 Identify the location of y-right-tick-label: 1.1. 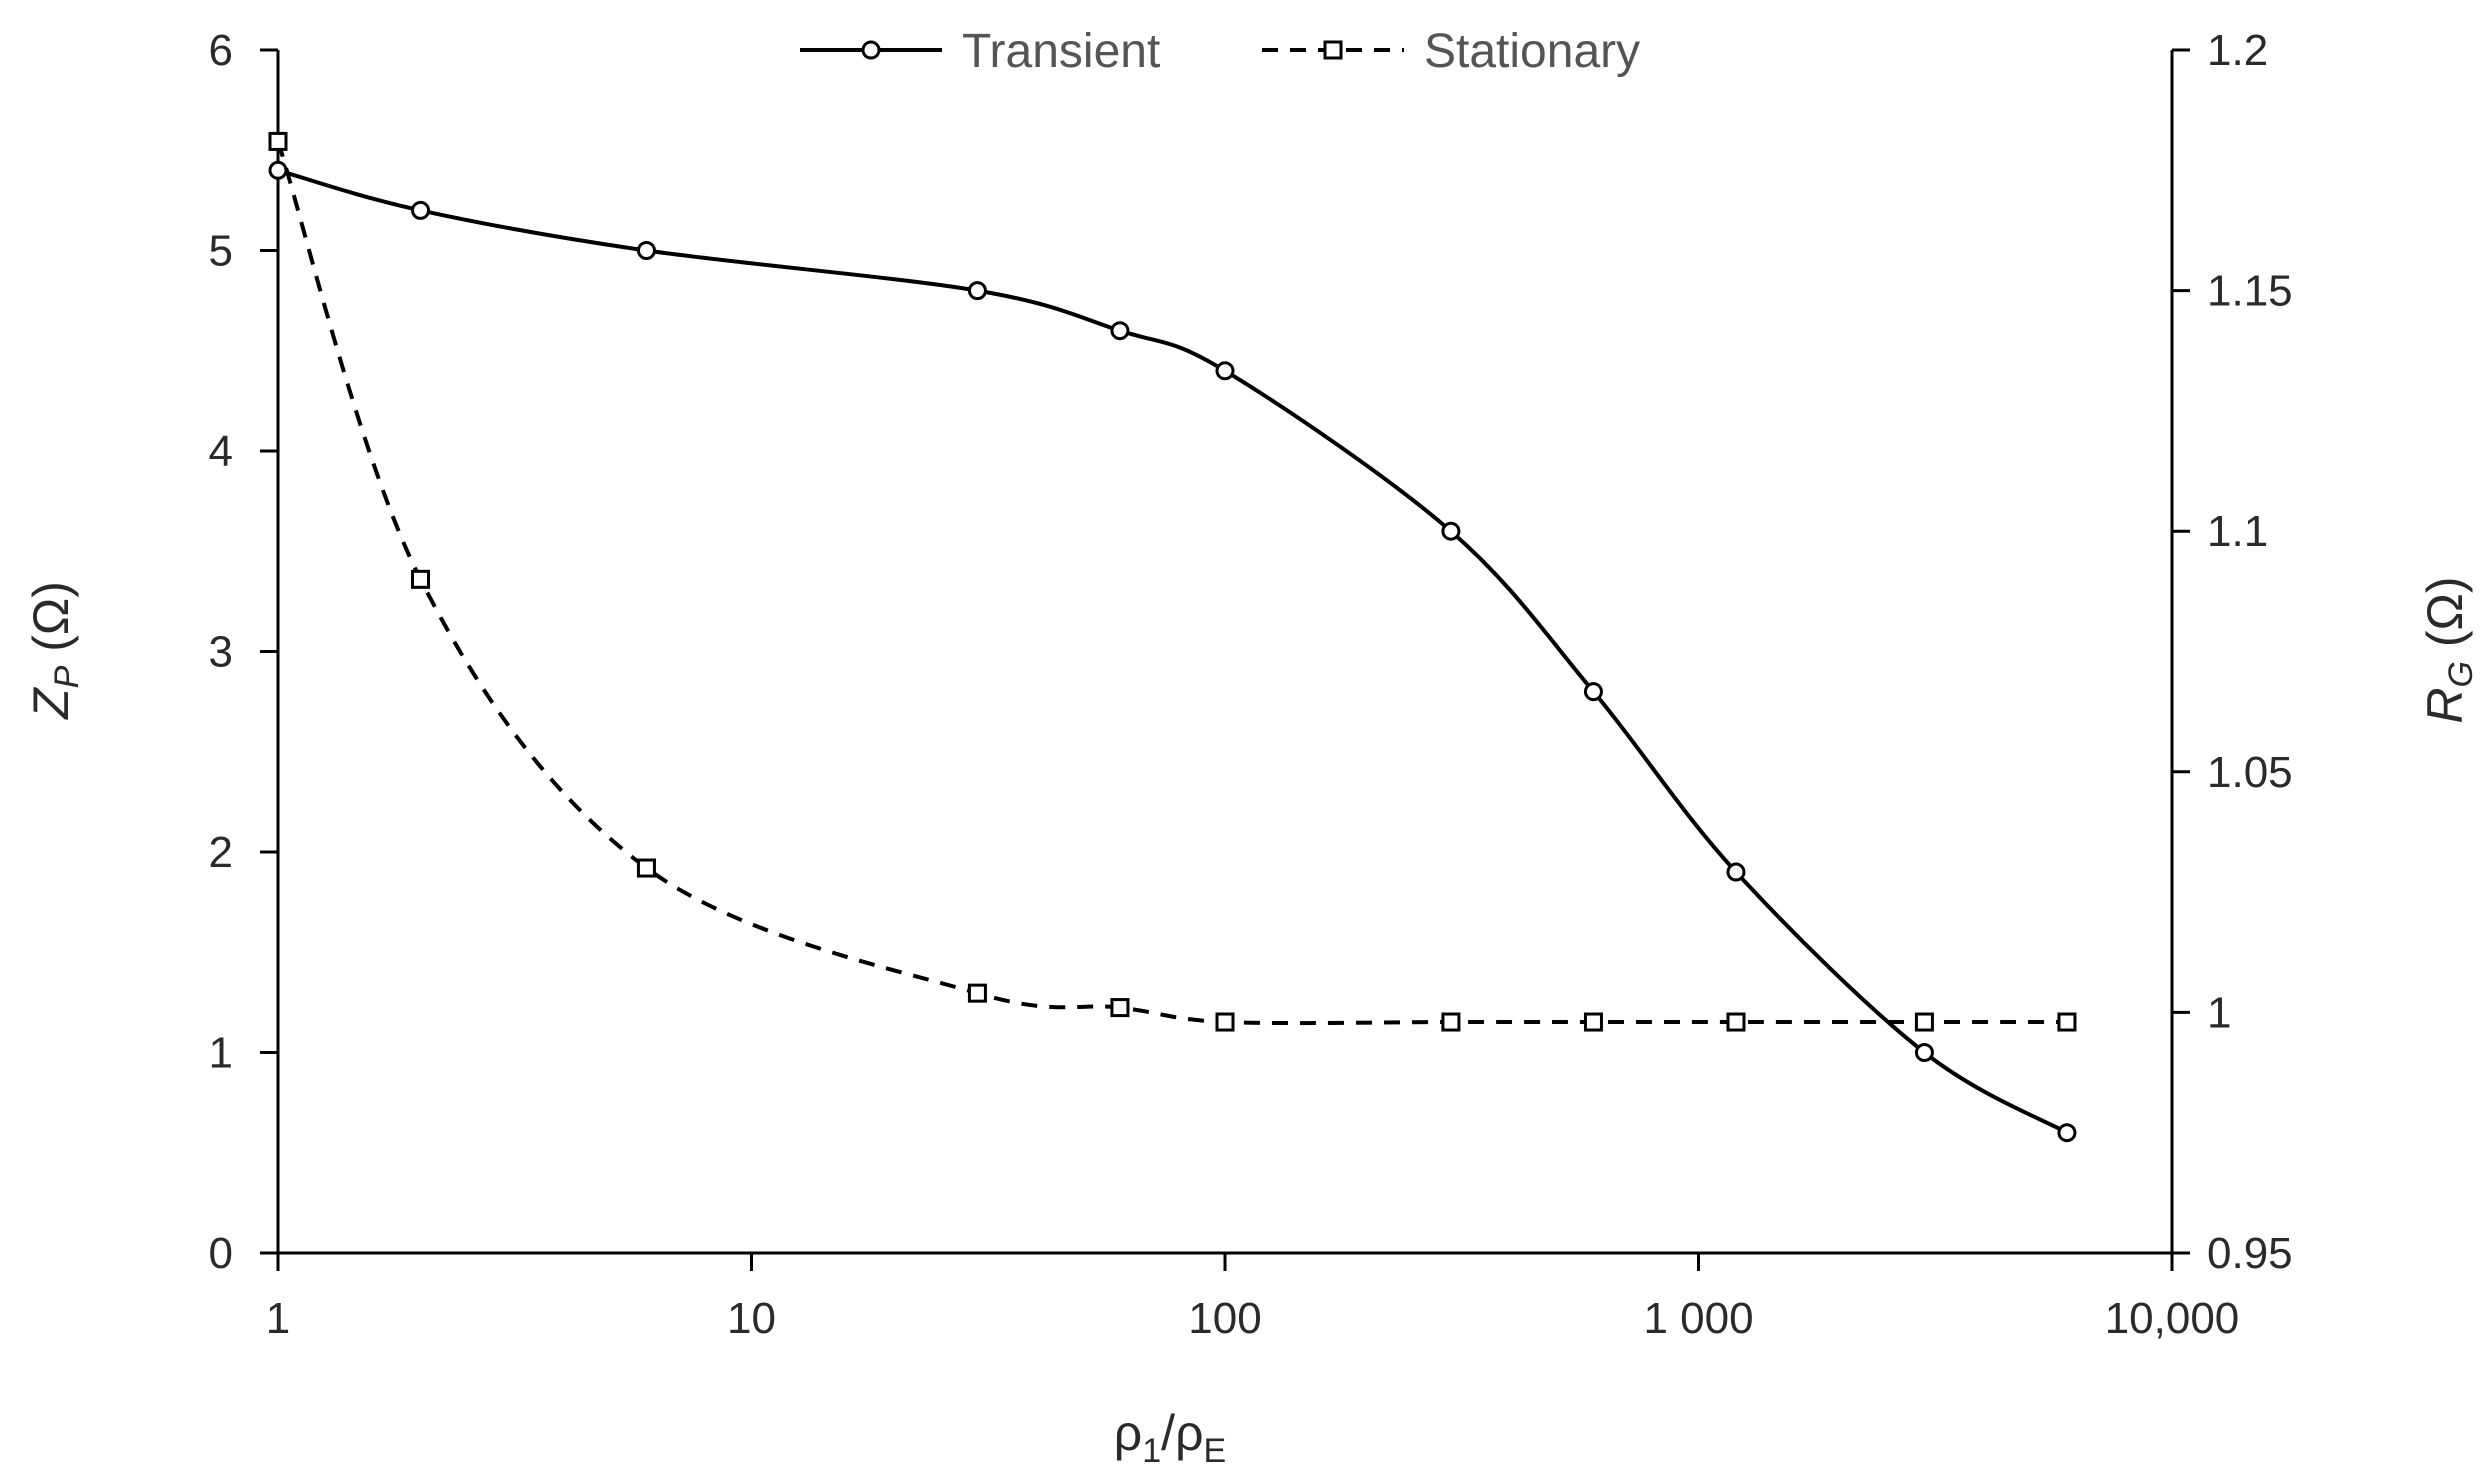
(2237, 531).